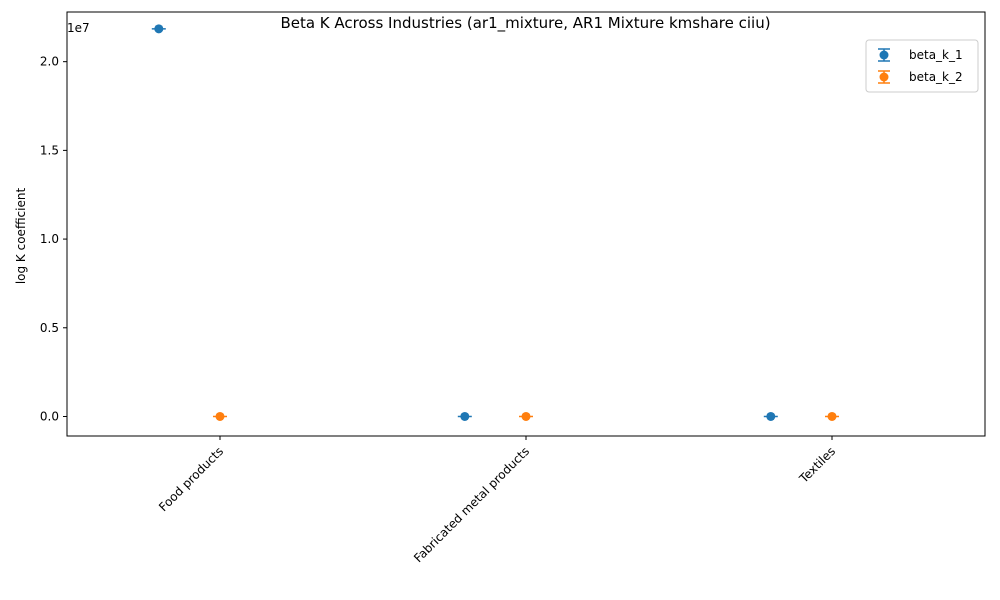  I want to click on x-tick-label: Fabricated metal products, so click(471, 504).